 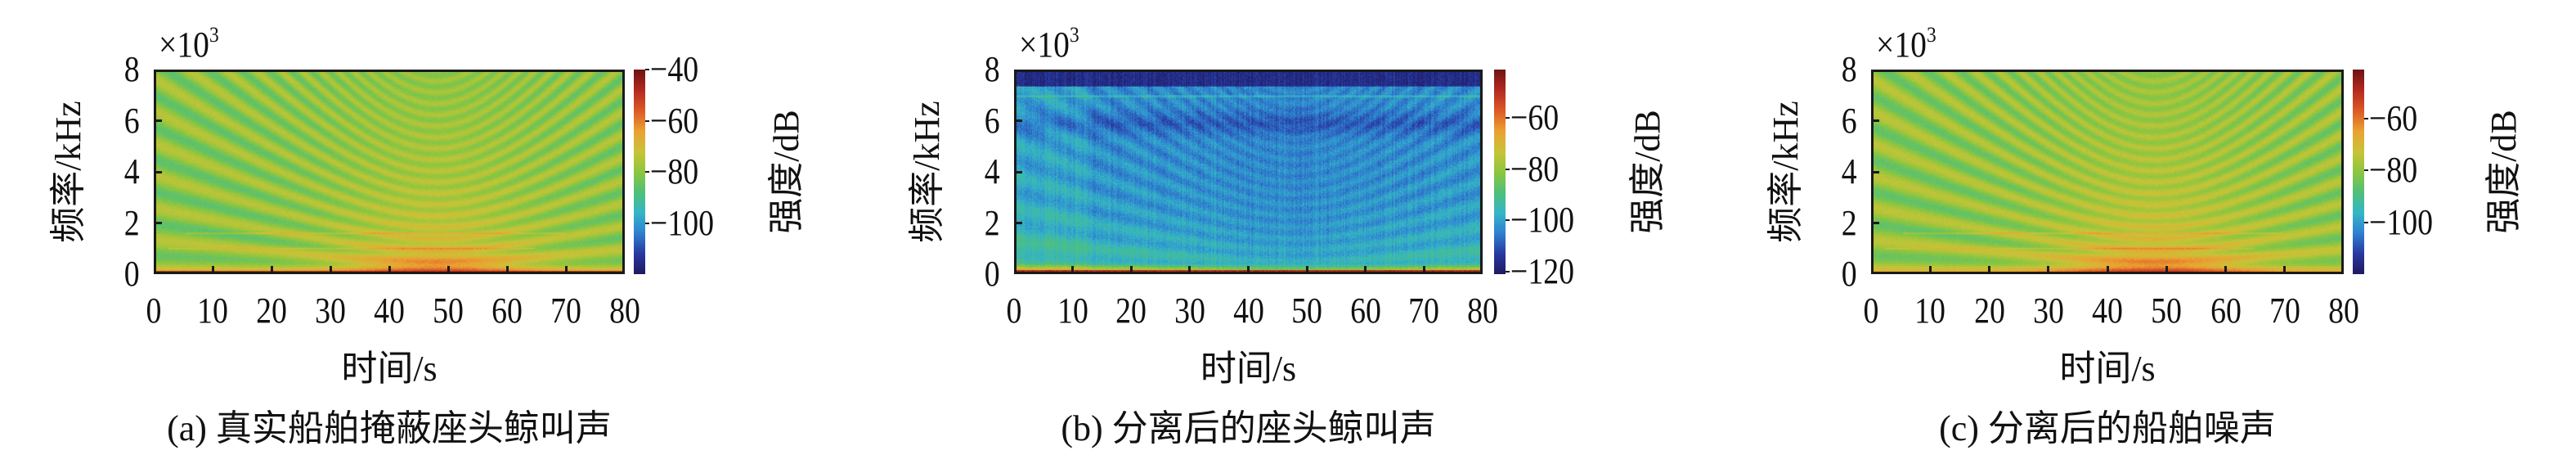 I want to click on figure-caption: (c) 分离后的船舶噪声, so click(x=2107, y=428).